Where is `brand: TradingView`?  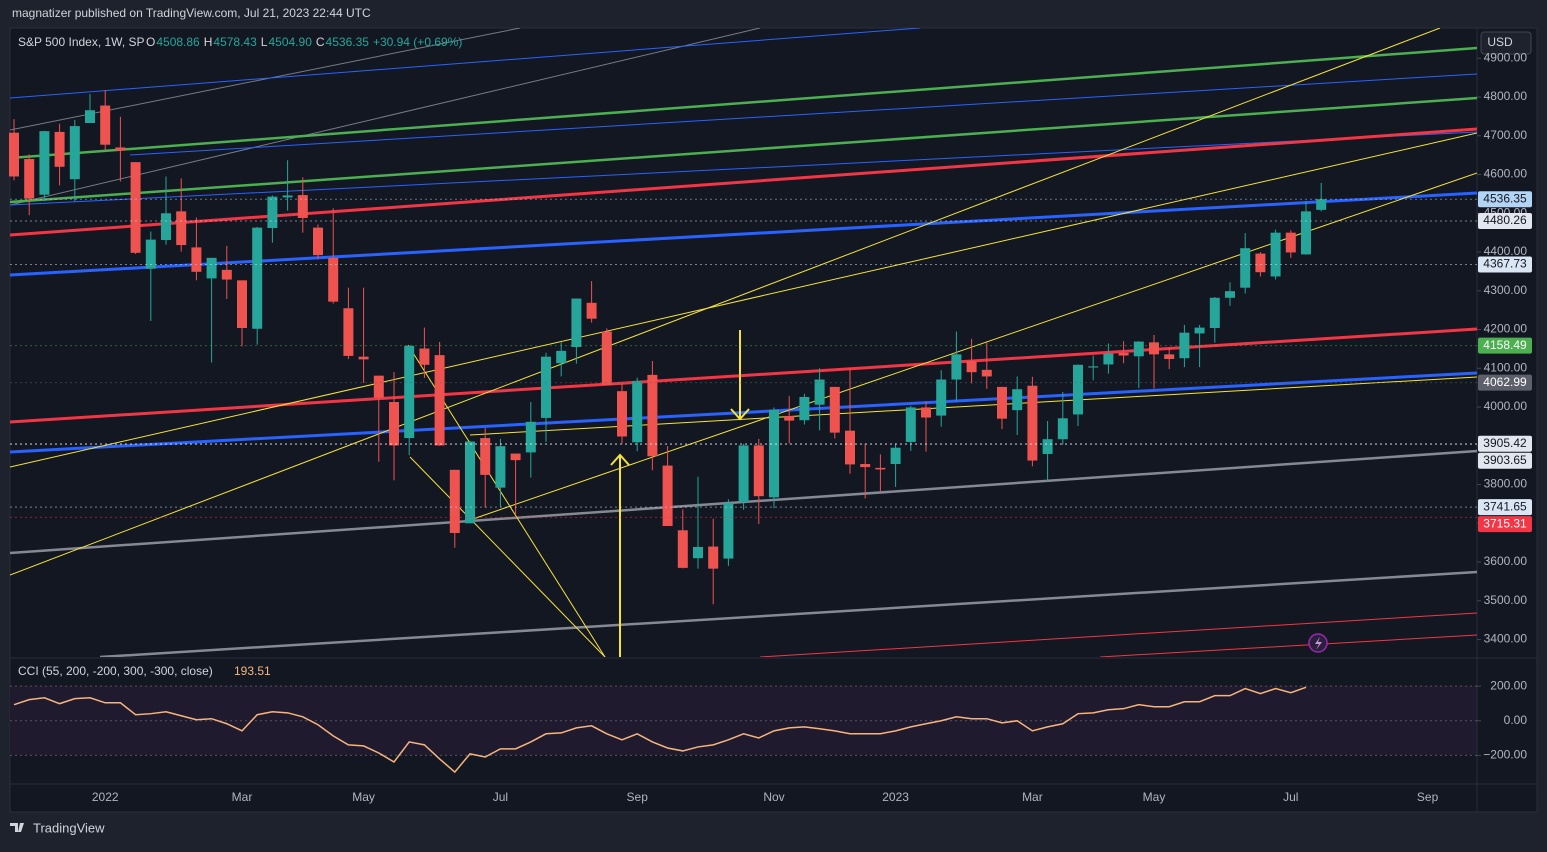
brand: TradingView is located at coordinates (69, 827).